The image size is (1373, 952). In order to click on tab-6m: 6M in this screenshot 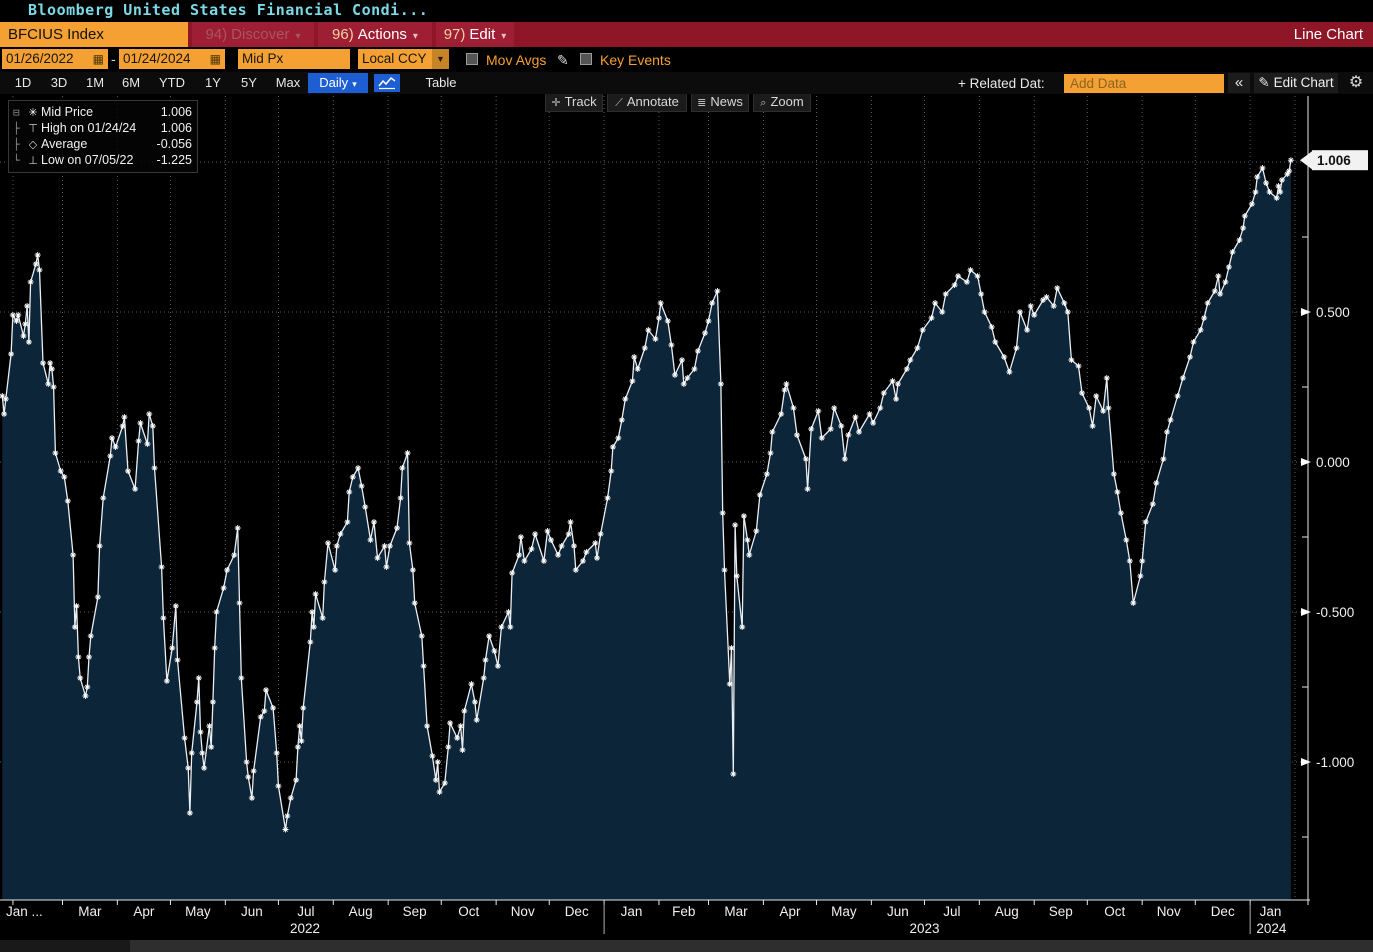, I will do `click(131, 82)`.